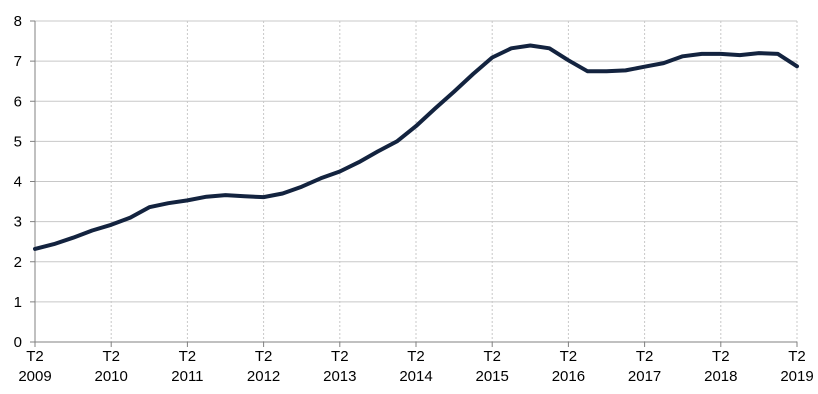 Image resolution: width=818 pixels, height=394 pixels. What do you see at coordinates (187, 366) in the screenshot?
I see `x-tick-label-2011: T2 2011` at bounding box center [187, 366].